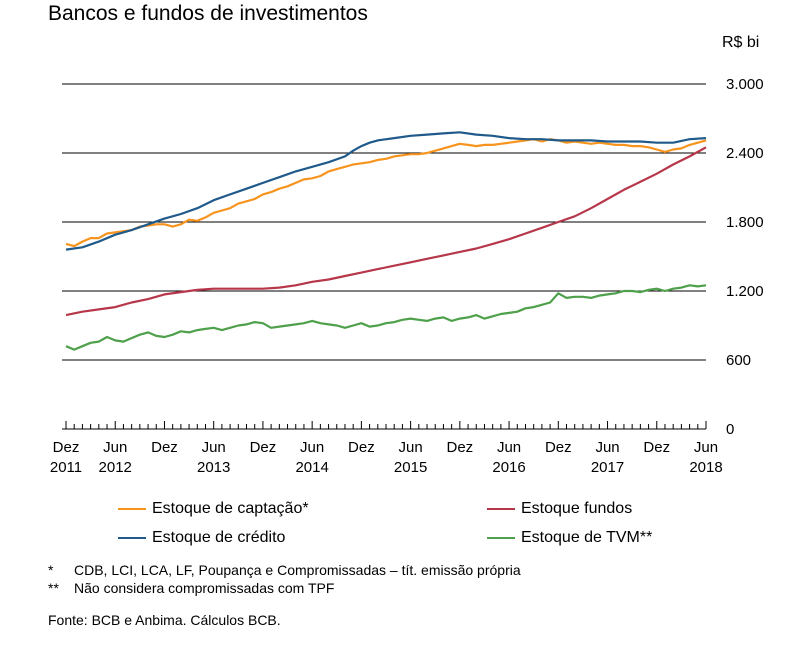  What do you see at coordinates (66, 467) in the screenshot?
I see `x-tick-label-year: 2011` at bounding box center [66, 467].